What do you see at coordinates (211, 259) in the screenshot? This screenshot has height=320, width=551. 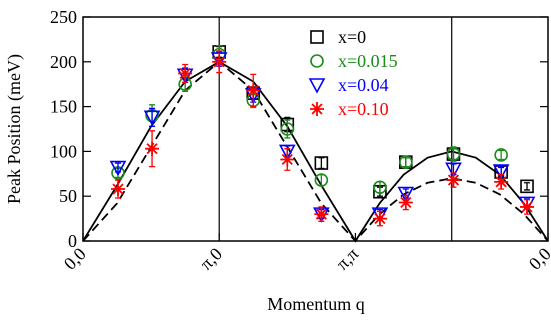 I see `x-tick-label: π,0` at bounding box center [211, 259].